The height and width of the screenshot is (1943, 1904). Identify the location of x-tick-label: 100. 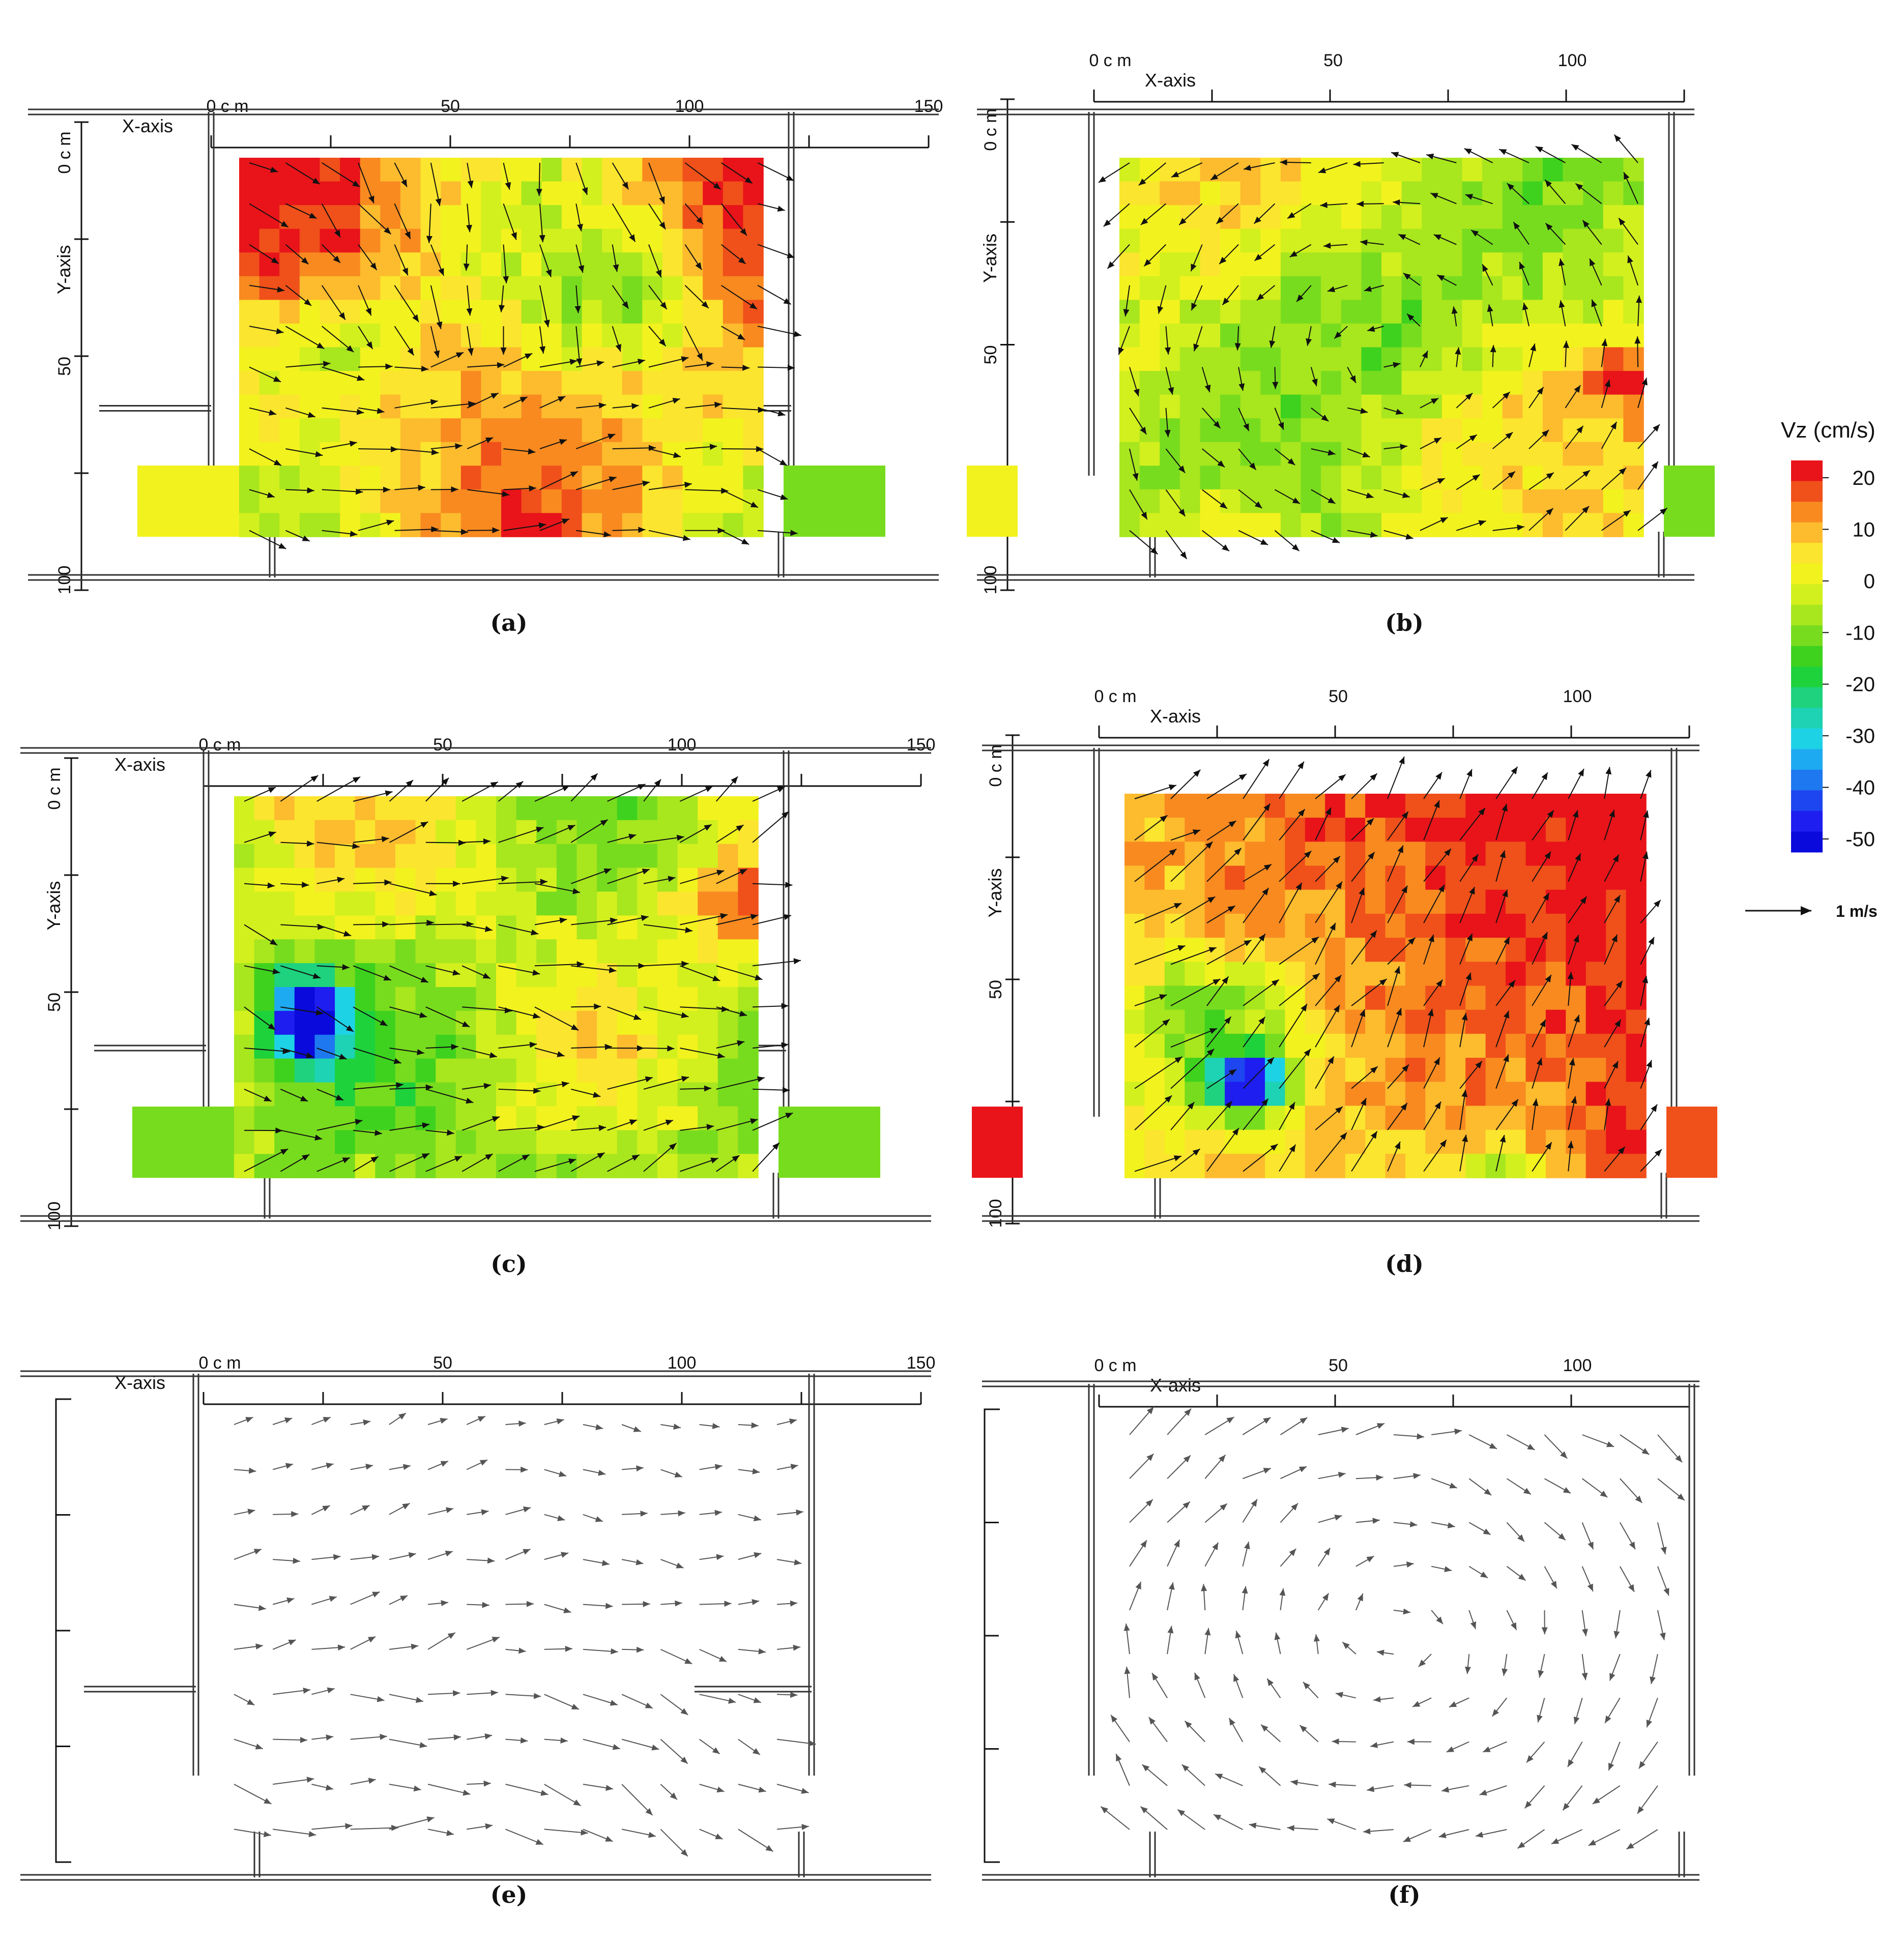
(1577, 1366).